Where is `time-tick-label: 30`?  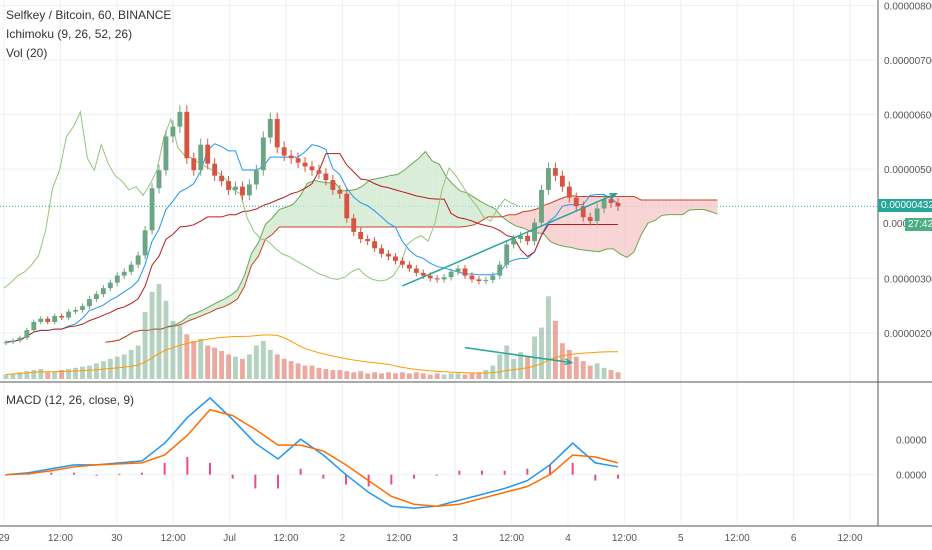
time-tick-label: 30 is located at coordinates (117, 538).